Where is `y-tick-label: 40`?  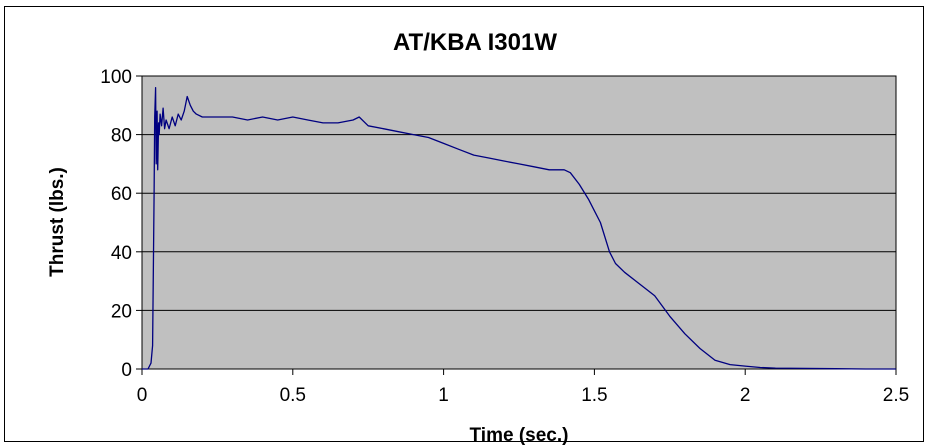 y-tick-label: 40 is located at coordinates (121, 253).